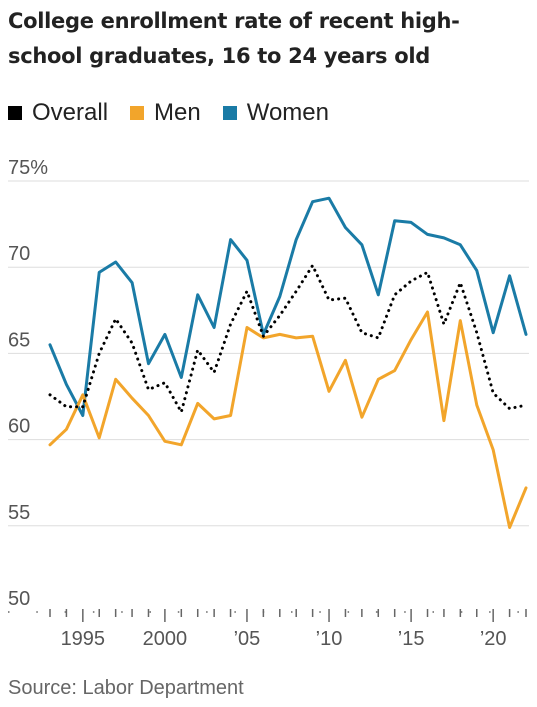 The width and height of the screenshot is (537, 707). Describe the element at coordinates (19, 254) in the screenshot. I see `y-tick-label-70: 70` at that location.